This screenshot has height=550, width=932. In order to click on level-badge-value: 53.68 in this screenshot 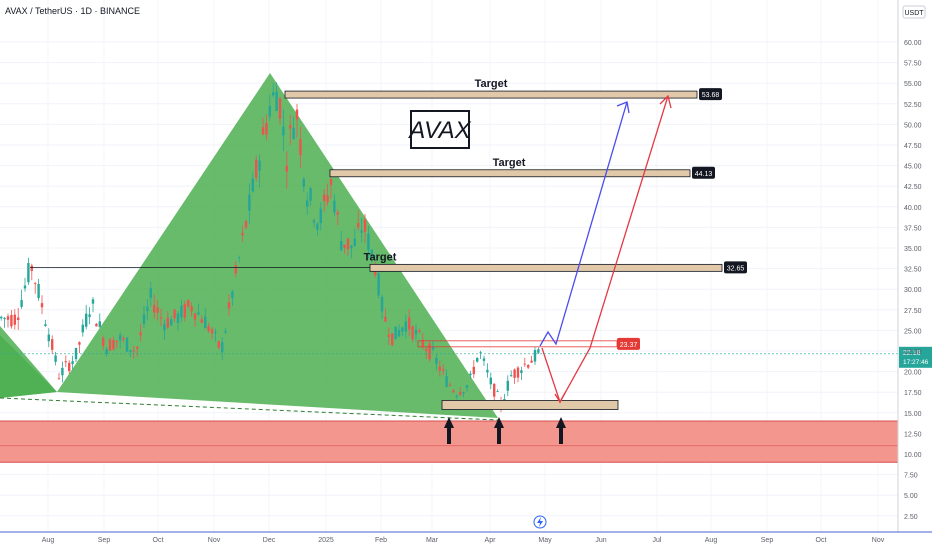, I will do `click(711, 95)`.